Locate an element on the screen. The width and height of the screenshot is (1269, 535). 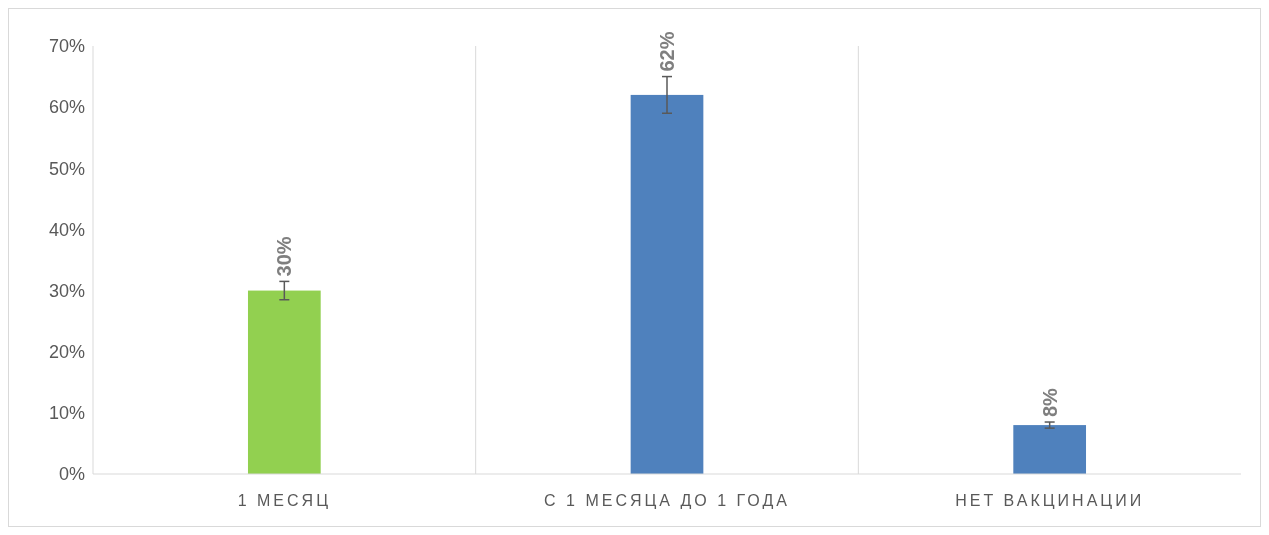
data-label: 8% is located at coordinates (1049, 402).